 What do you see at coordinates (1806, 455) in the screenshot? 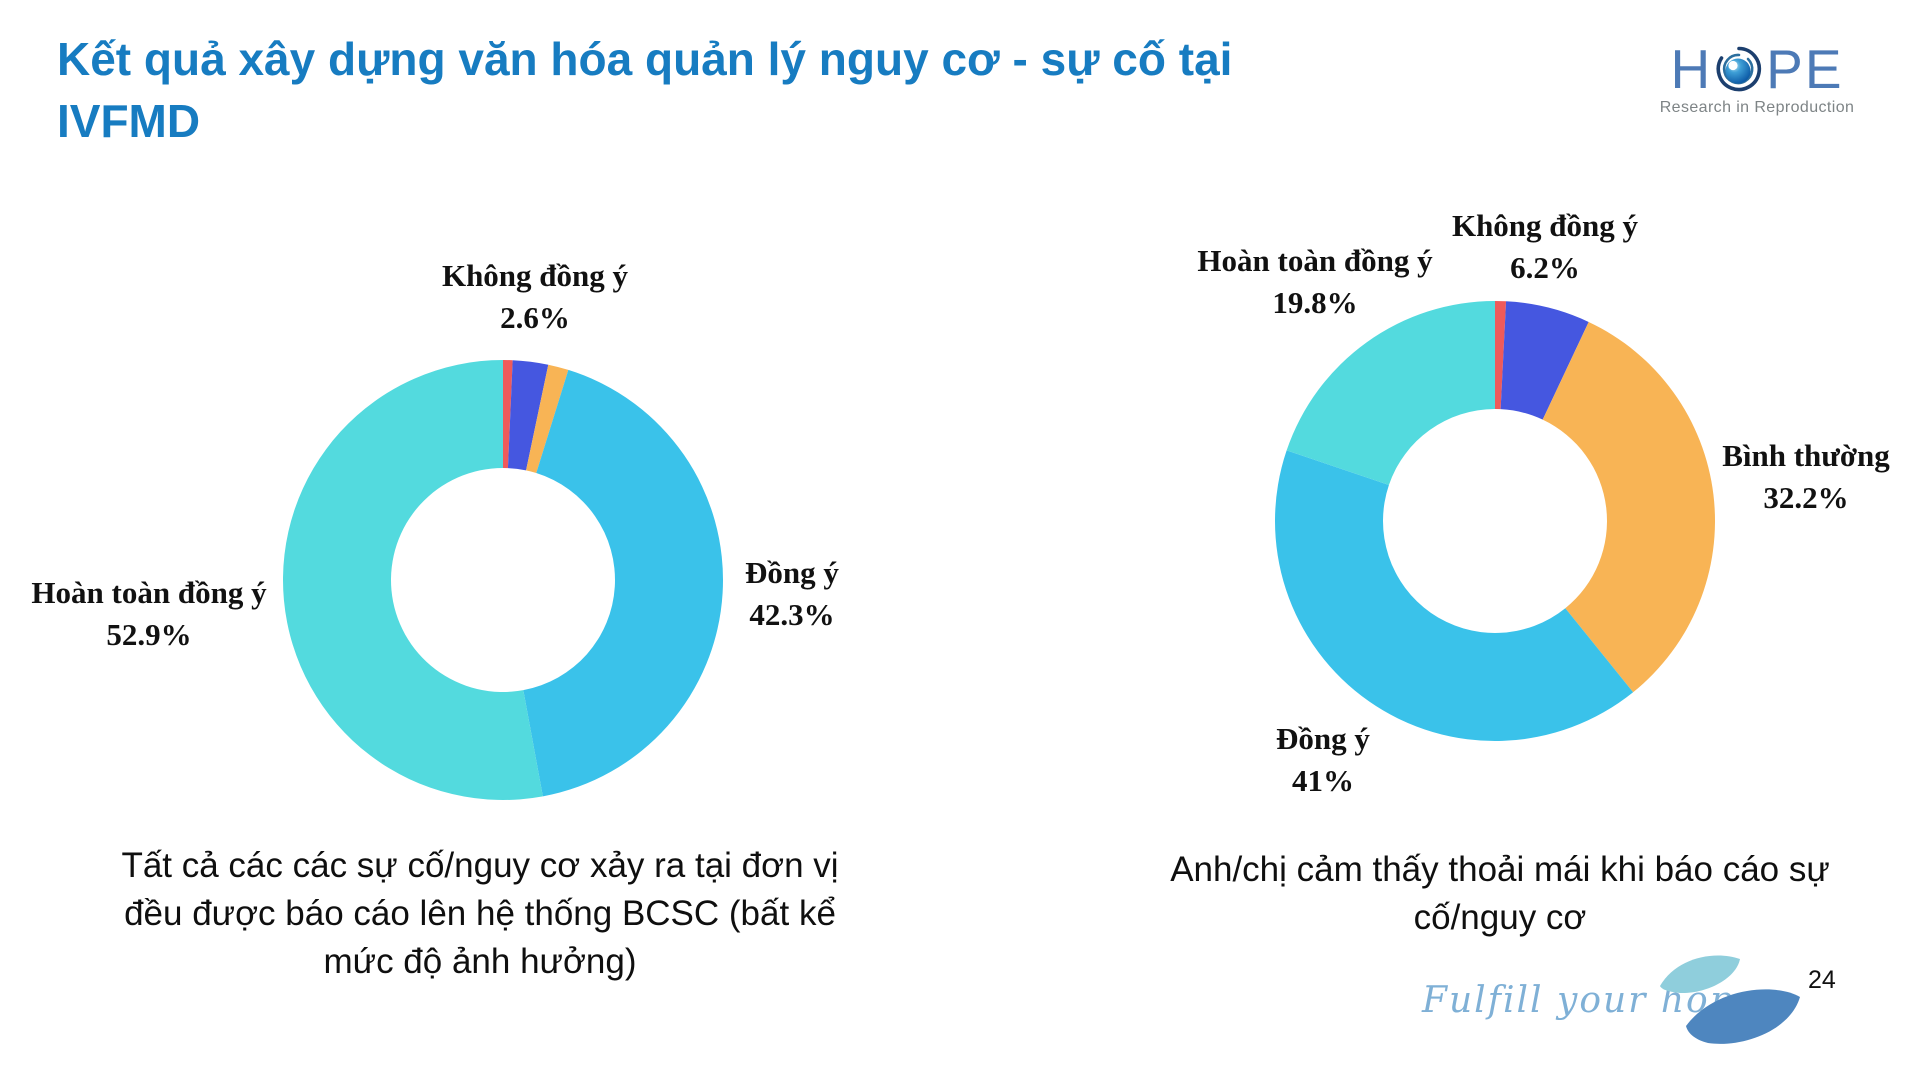
I see `callout-label: Bình thường` at bounding box center [1806, 455].